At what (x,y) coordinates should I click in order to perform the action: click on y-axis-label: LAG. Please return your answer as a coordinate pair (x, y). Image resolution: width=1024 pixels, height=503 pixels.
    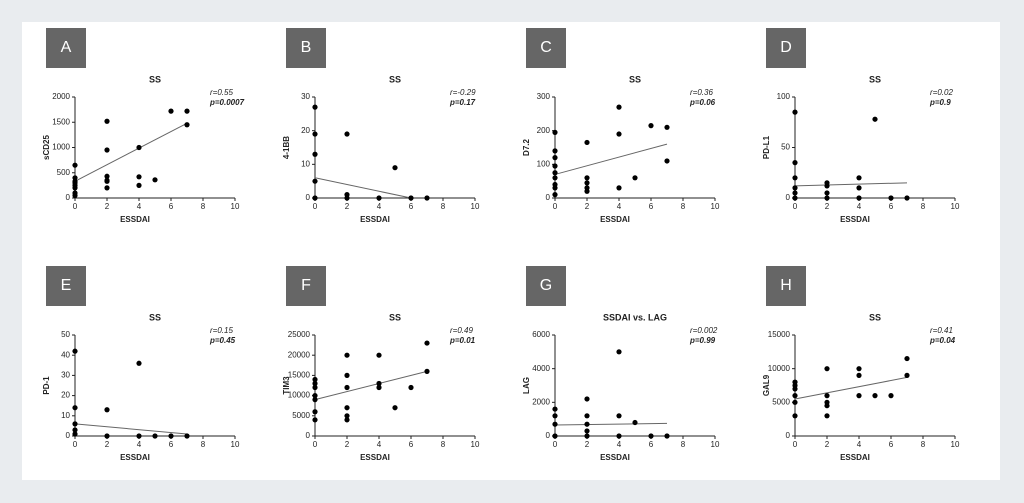
    Looking at the image, I should click on (526, 385).